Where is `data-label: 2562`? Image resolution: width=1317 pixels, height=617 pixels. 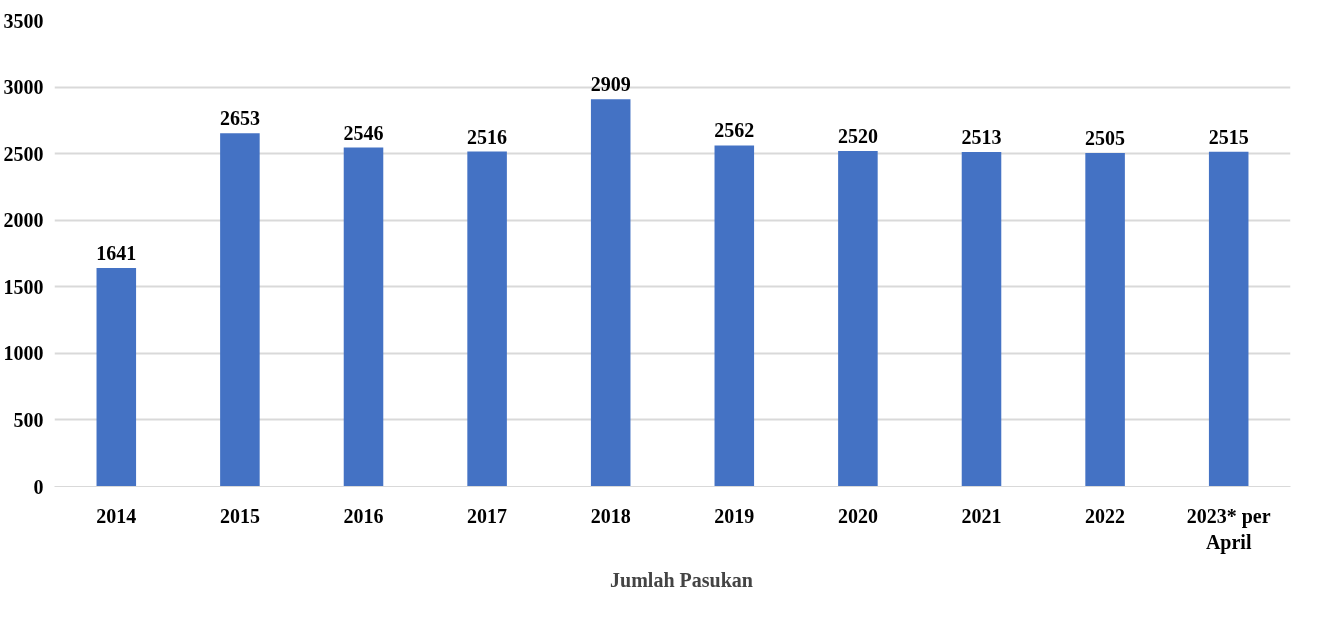 data-label: 2562 is located at coordinates (734, 130).